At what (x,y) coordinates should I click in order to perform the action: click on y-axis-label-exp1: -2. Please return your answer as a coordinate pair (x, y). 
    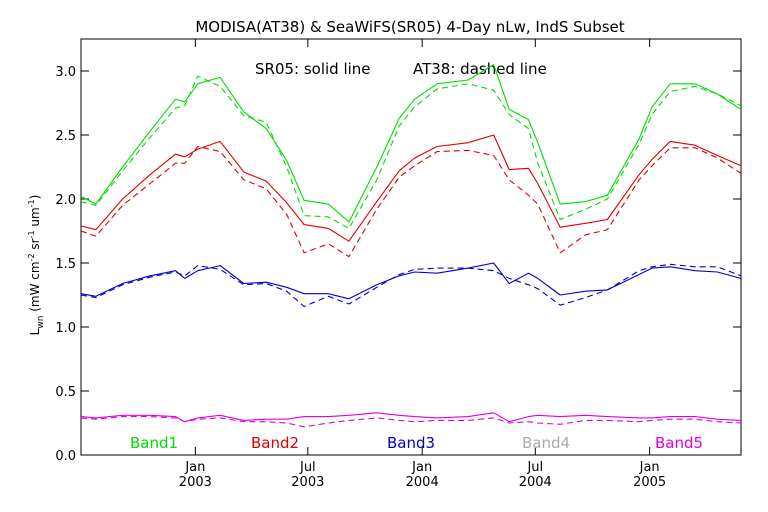
    Looking at the image, I should click on (31, 257).